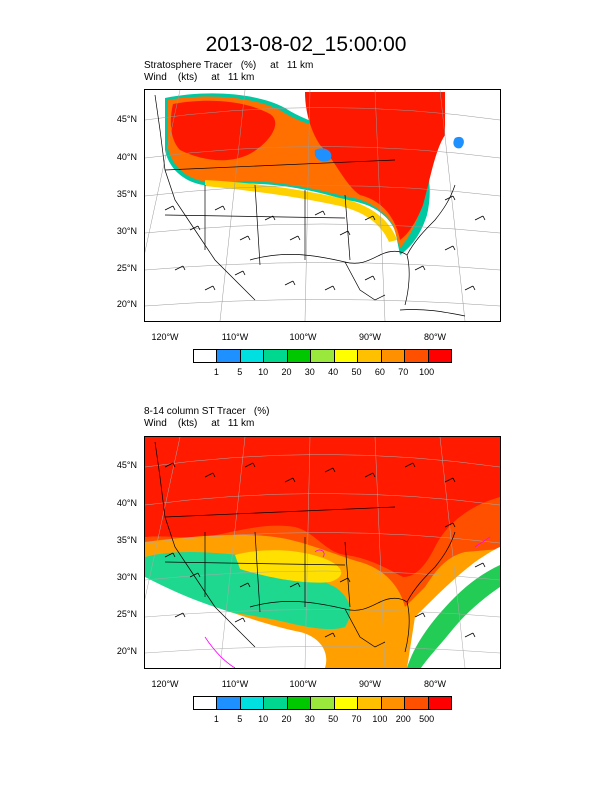 The width and height of the screenshot is (612, 792). I want to click on top-colorbar-label: 100, so click(427, 372).